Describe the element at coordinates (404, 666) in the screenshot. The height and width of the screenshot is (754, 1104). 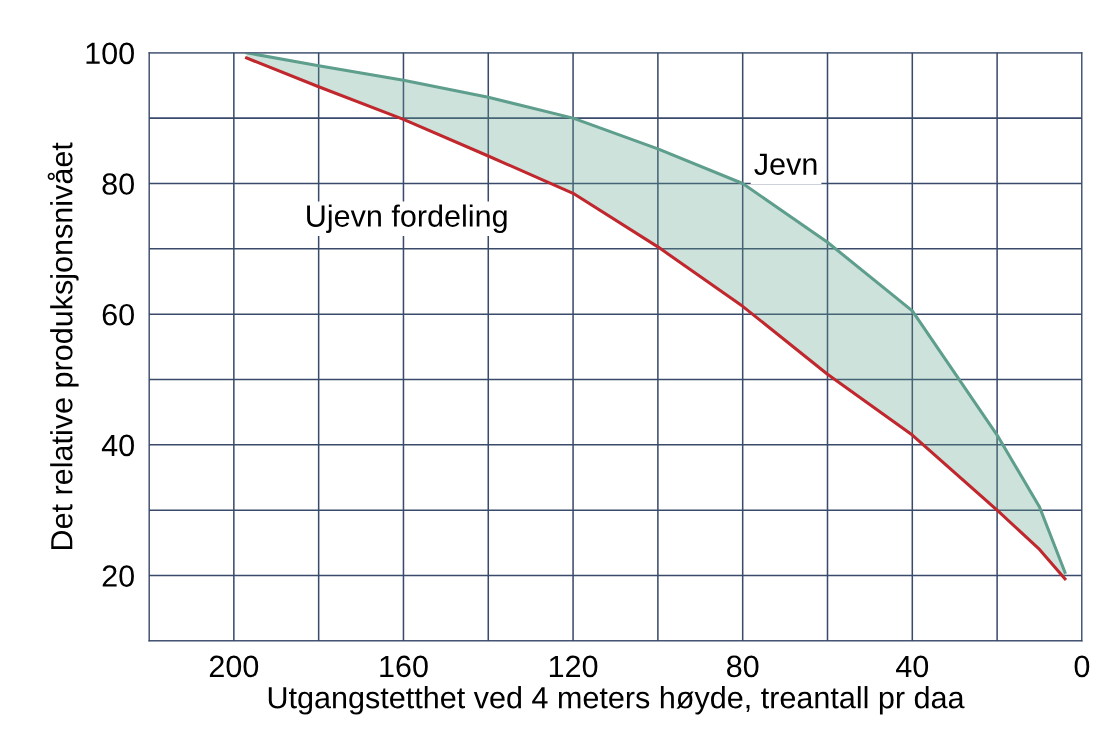
I see `x-tick-label: 160` at that location.